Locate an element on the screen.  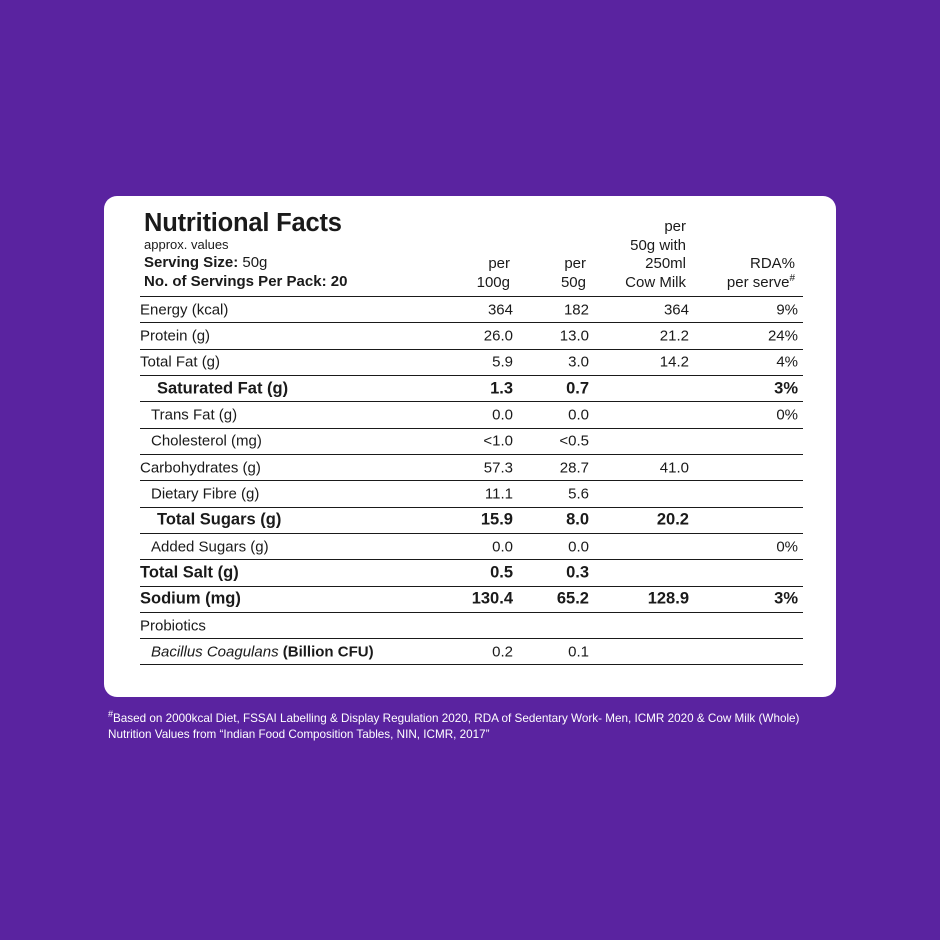
row-value: 130.4 is located at coordinates (492, 598).